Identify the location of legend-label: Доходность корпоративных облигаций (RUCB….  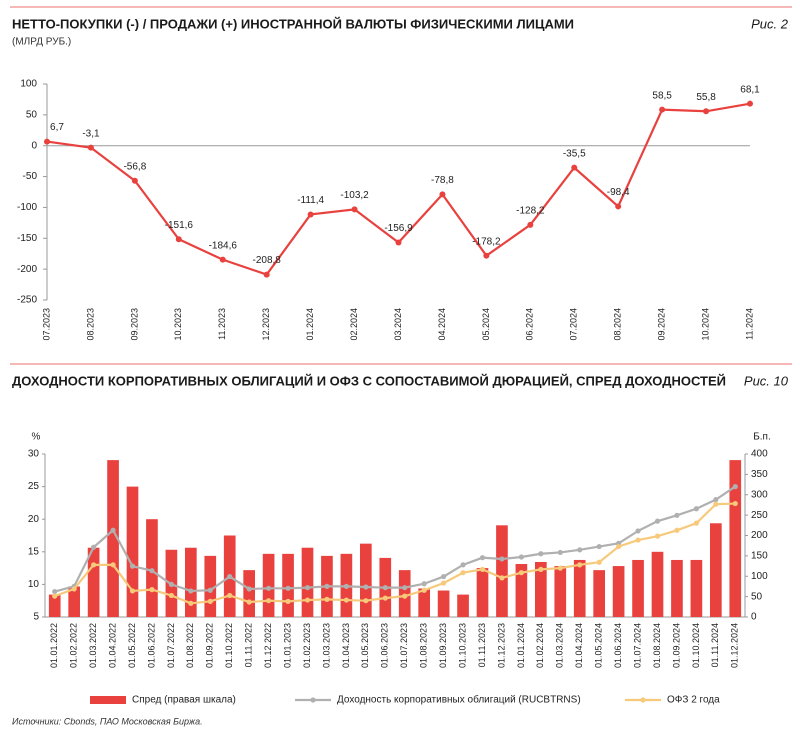
(459, 700).